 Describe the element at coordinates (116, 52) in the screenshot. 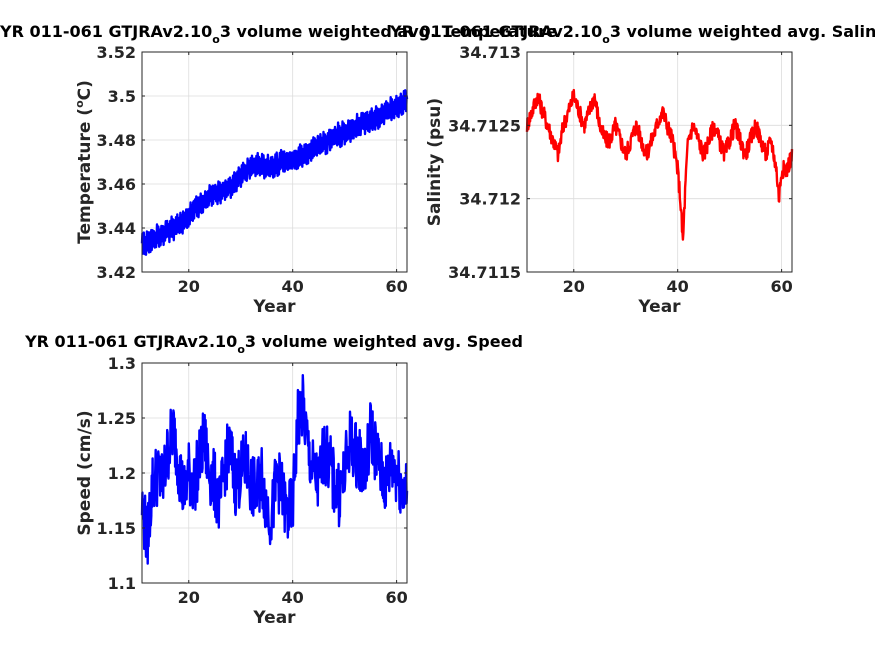

I see `y-tick-label: 3.52` at that location.